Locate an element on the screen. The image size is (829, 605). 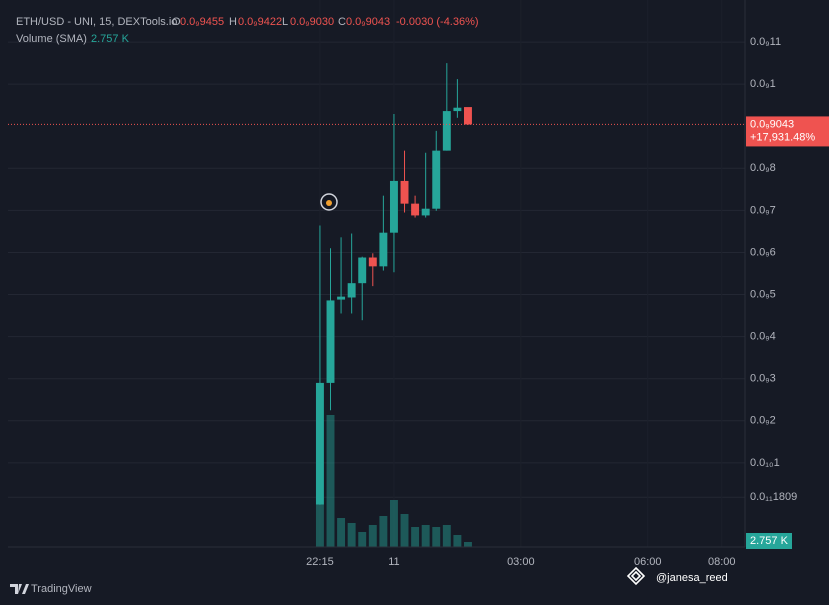
volume-sma-axis-label: 2.757 K is located at coordinates (769, 541).